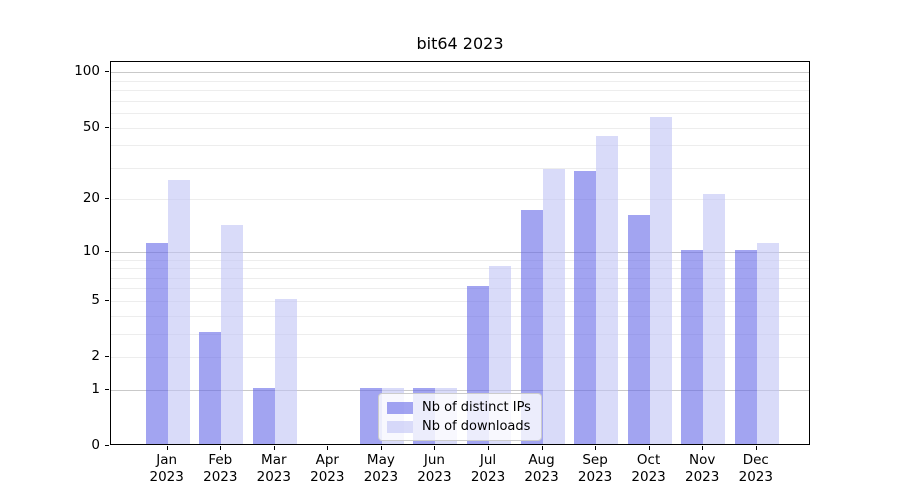 The width and height of the screenshot is (900, 500). I want to click on bar-downloads-oct, so click(660, 280).